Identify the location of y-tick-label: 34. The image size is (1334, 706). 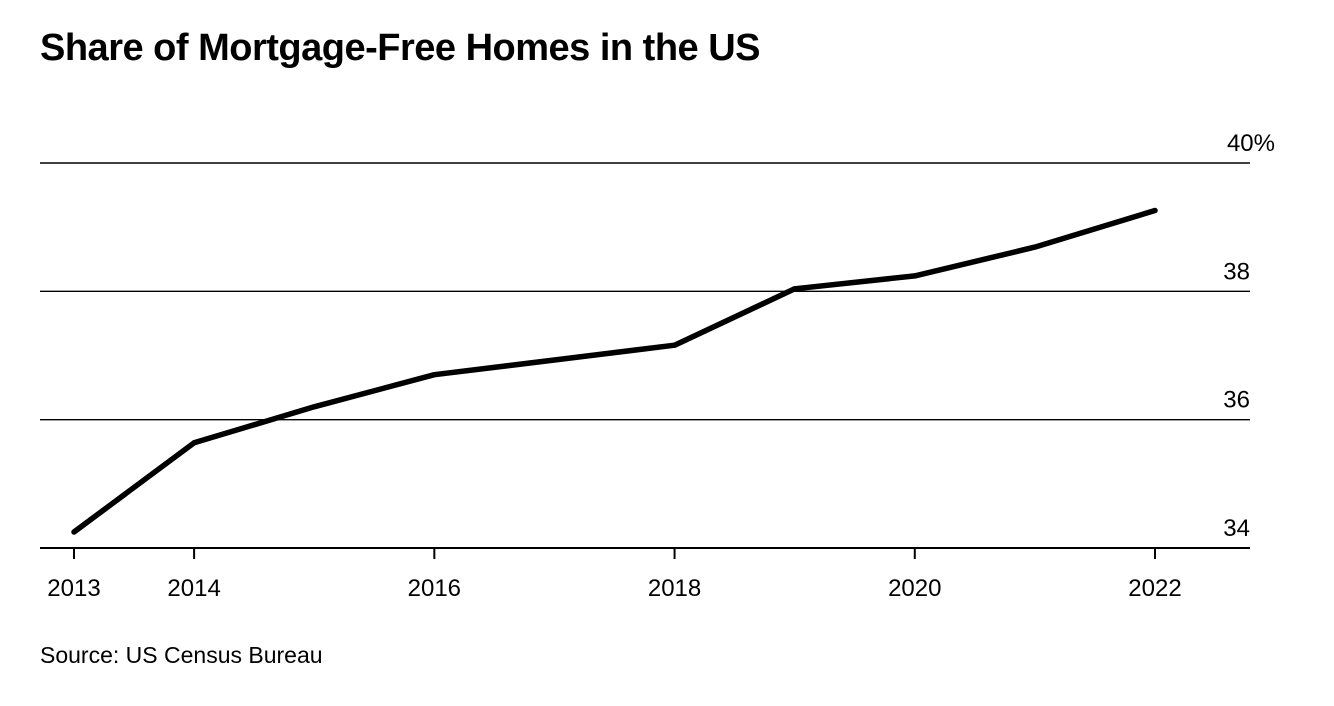
(1236, 528).